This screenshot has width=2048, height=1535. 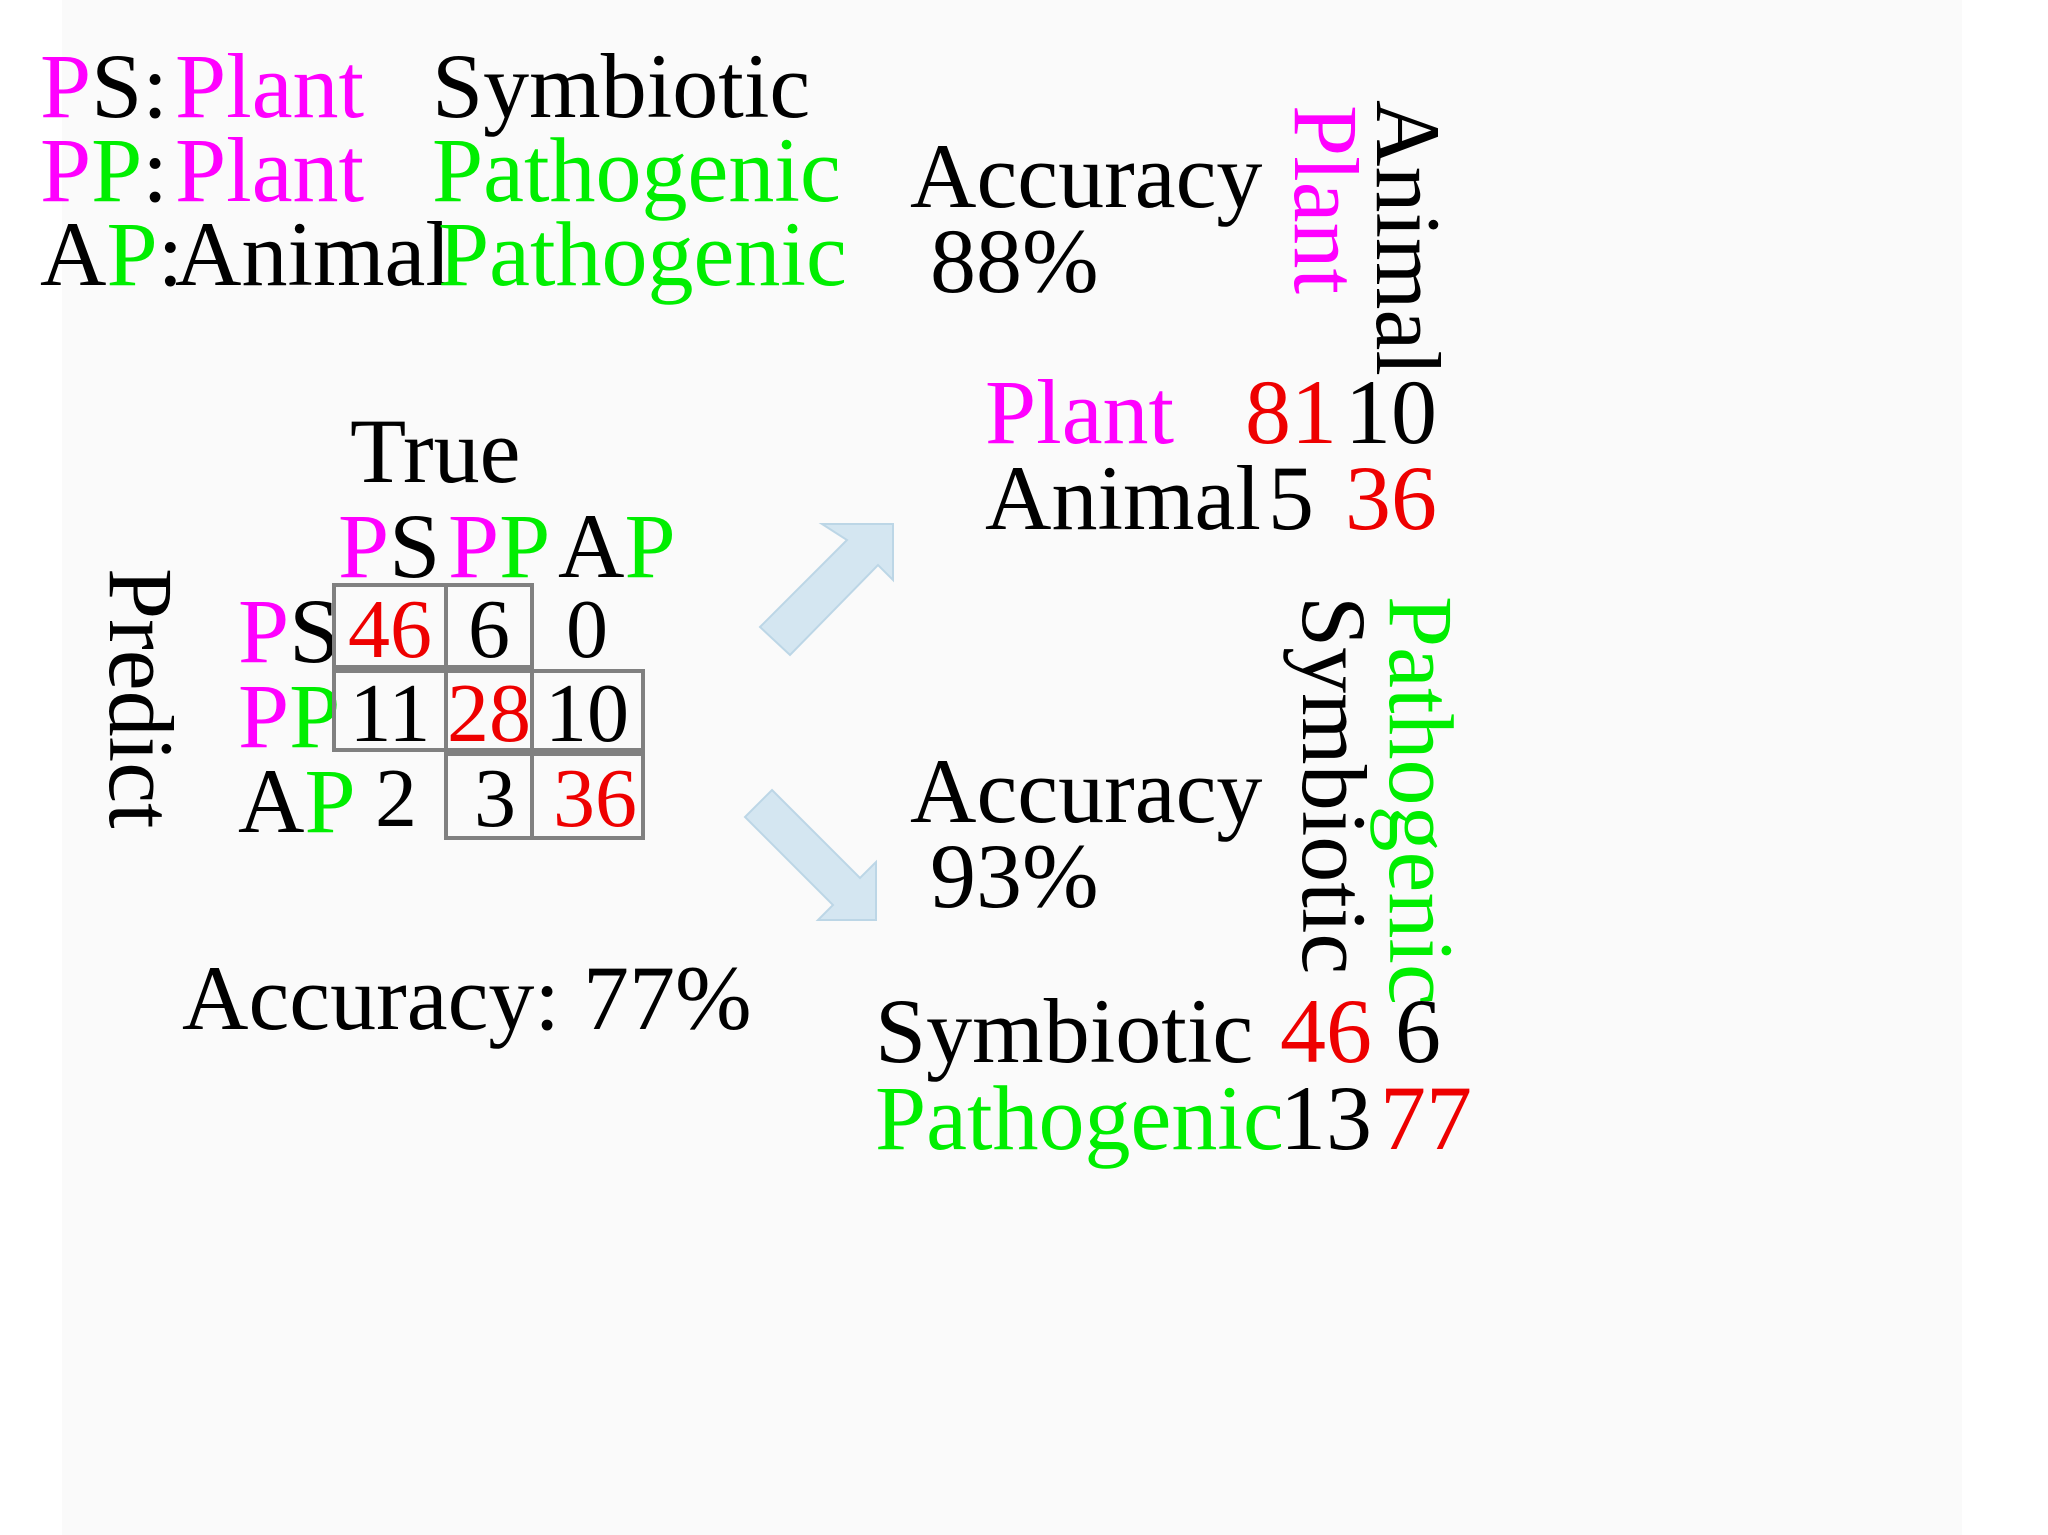 I want to click on true-axis-title: True, so click(x=435, y=451).